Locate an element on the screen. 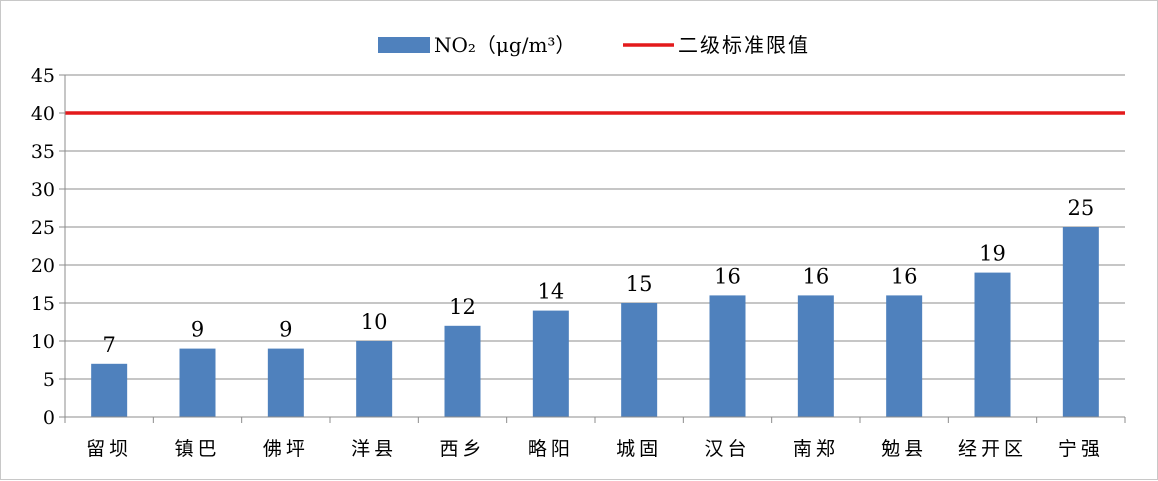 This screenshot has width=1158, height=481. x-category-label-10: 经开区 is located at coordinates (992, 449).